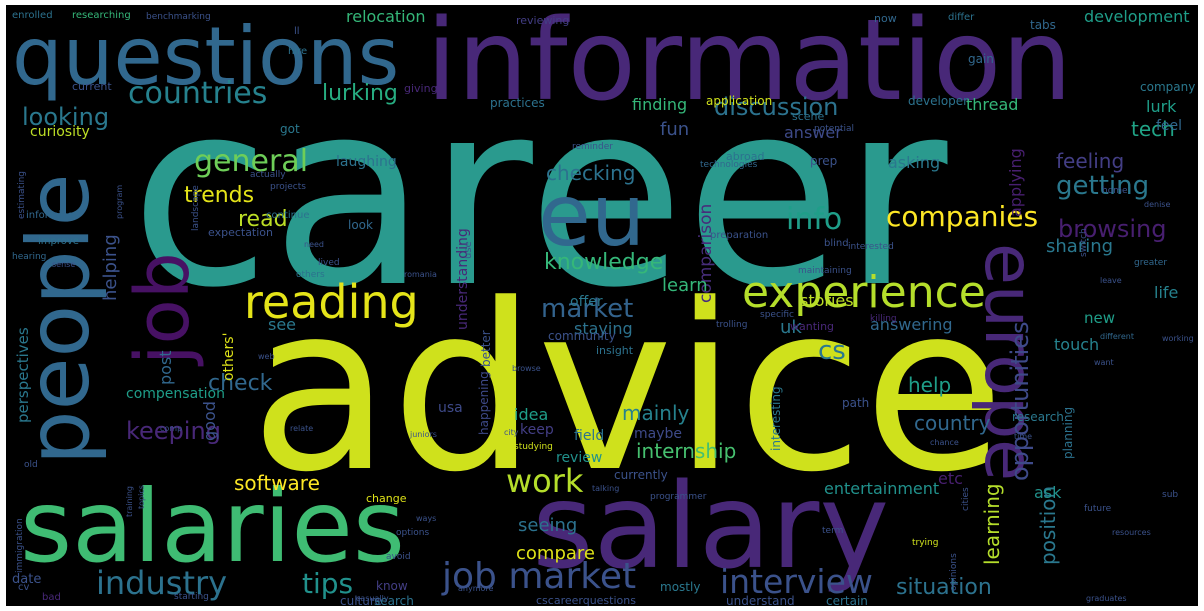  What do you see at coordinates (1038, 417) in the screenshot?
I see `word-research: research` at bounding box center [1038, 417].